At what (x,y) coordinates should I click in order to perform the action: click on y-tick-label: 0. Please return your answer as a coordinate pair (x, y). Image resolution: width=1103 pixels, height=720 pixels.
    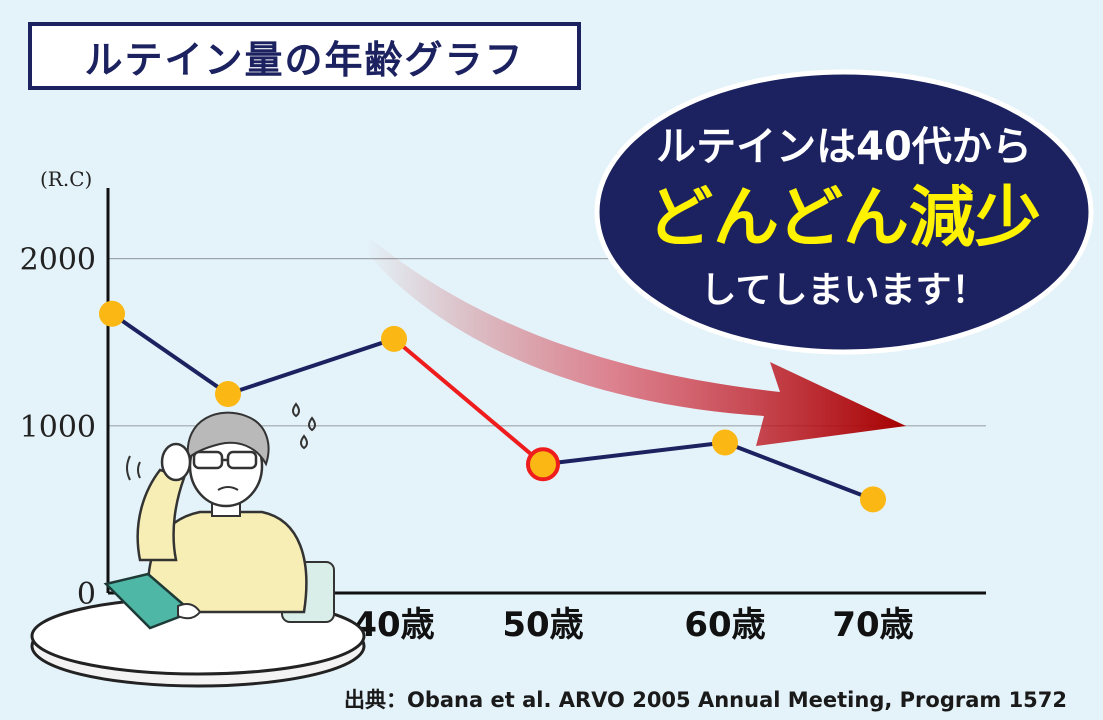
    Looking at the image, I should click on (86, 594).